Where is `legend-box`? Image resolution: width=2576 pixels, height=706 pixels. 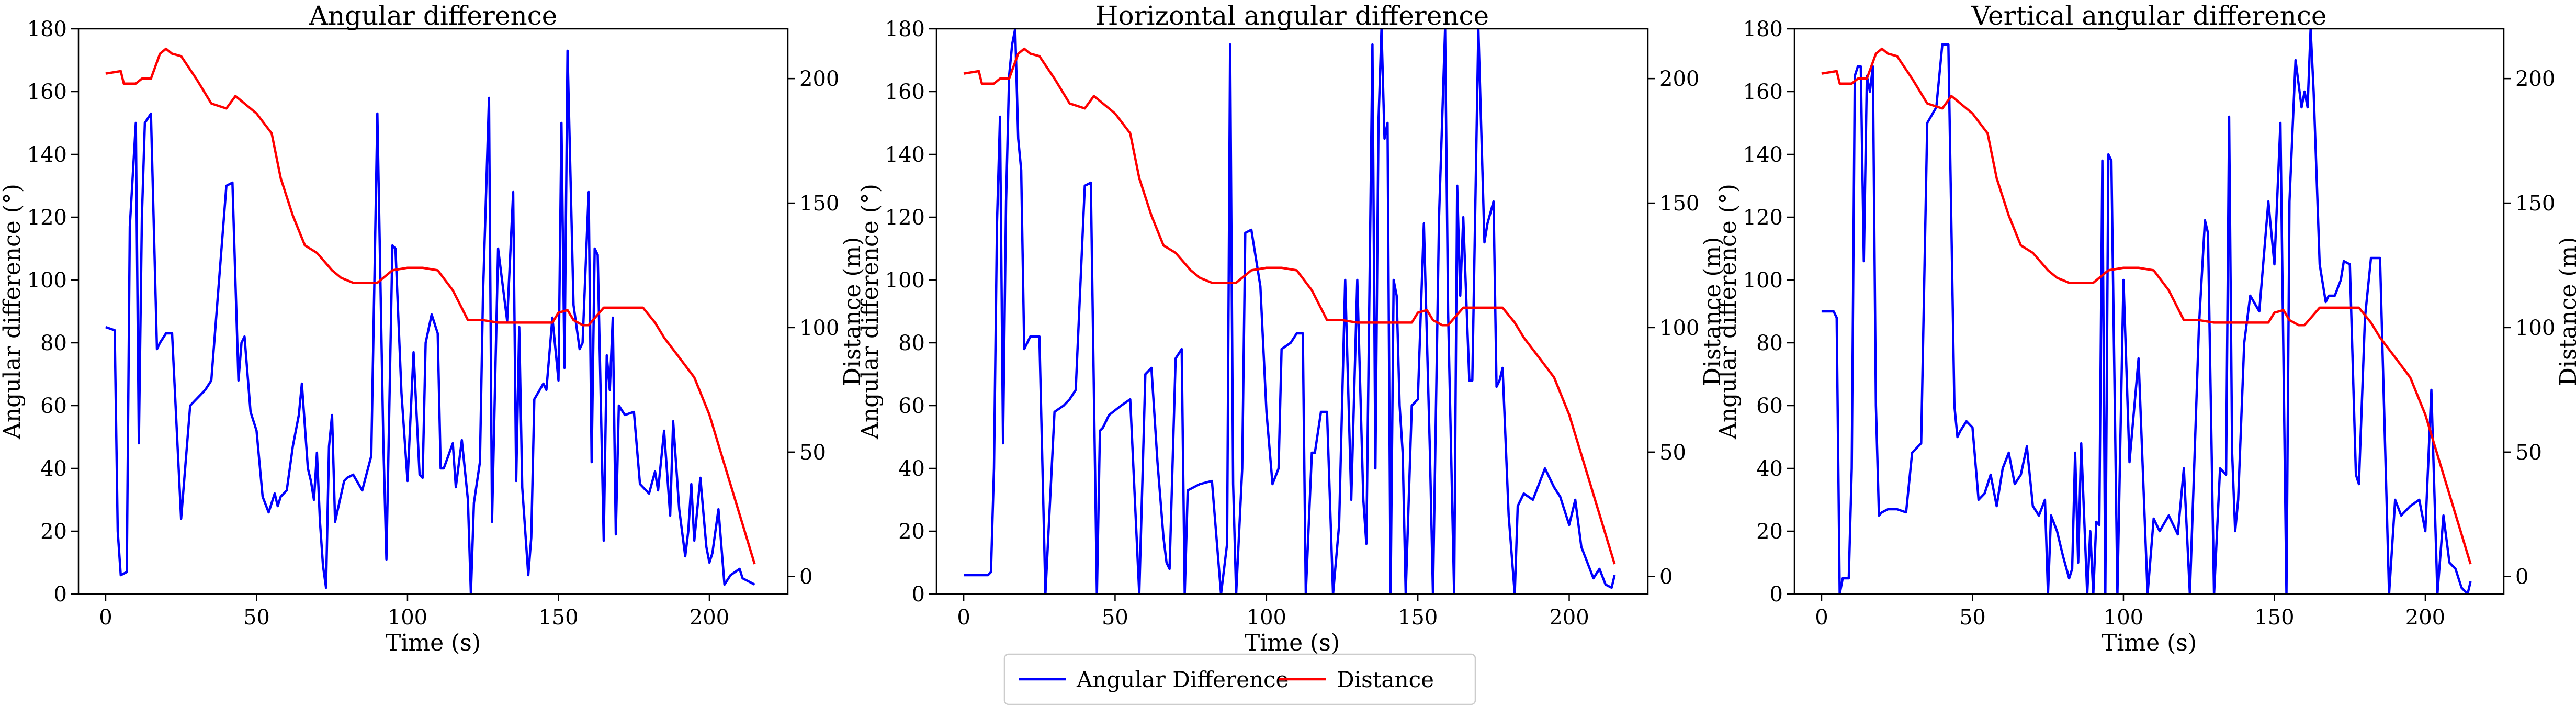
legend-box is located at coordinates (1239, 679).